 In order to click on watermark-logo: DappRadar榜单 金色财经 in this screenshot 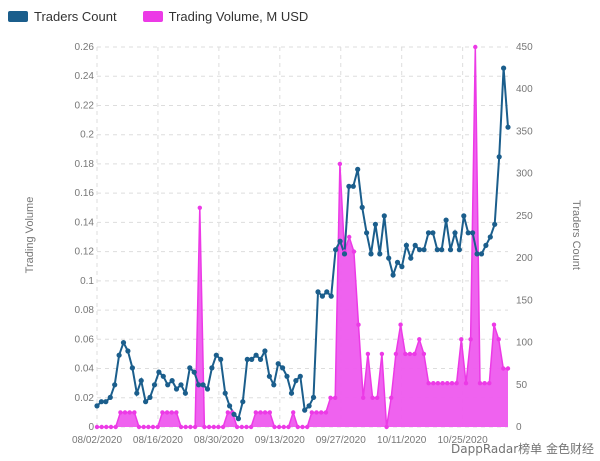, I will do `click(522, 449)`.